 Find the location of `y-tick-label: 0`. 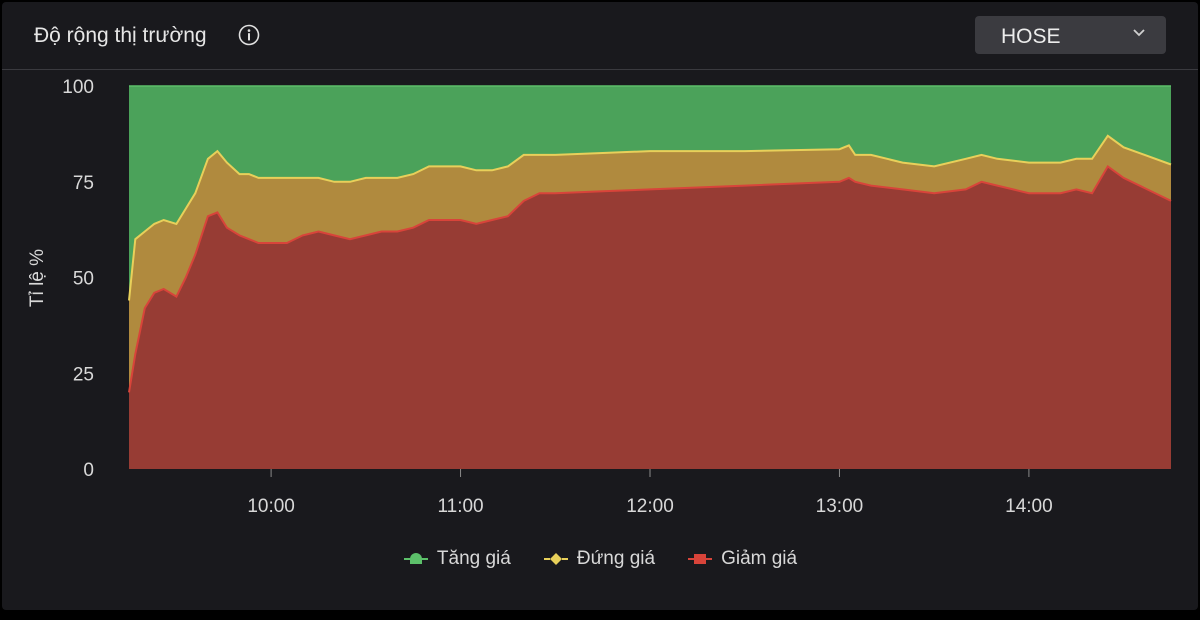

y-tick-label: 0 is located at coordinates (88, 470).